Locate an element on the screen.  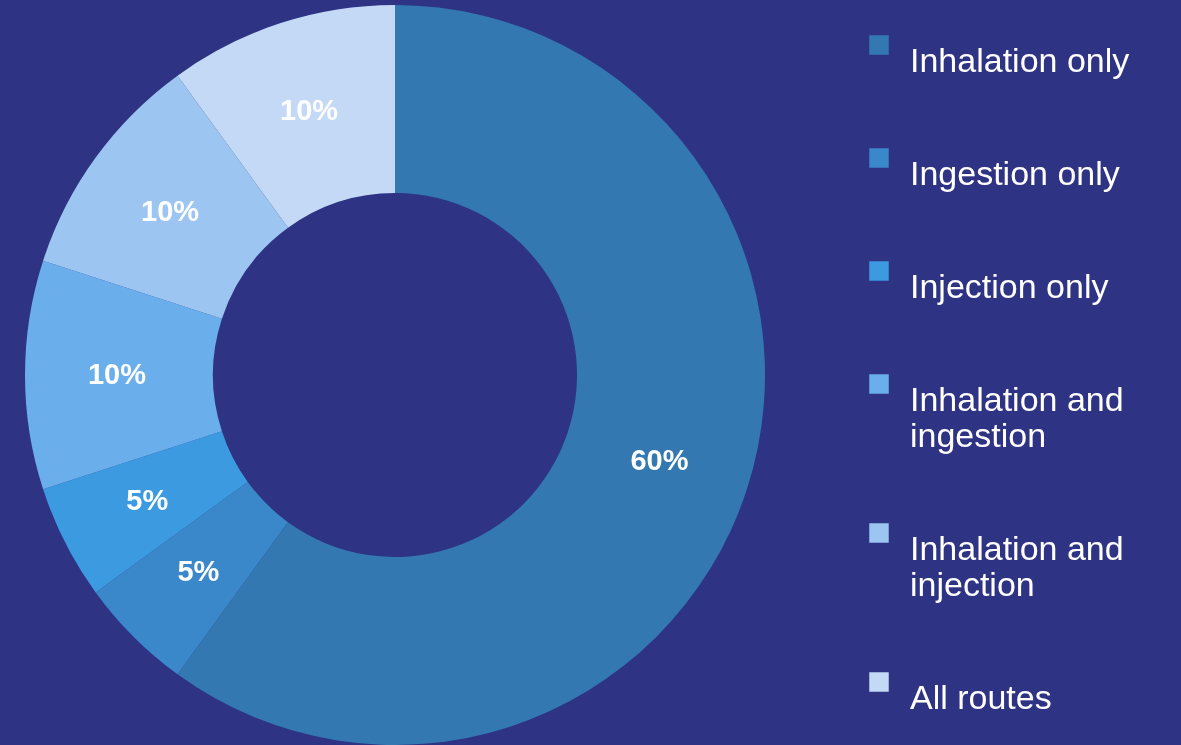
legend-label: Inhalation and ingestion is located at coordinates (1017, 417).